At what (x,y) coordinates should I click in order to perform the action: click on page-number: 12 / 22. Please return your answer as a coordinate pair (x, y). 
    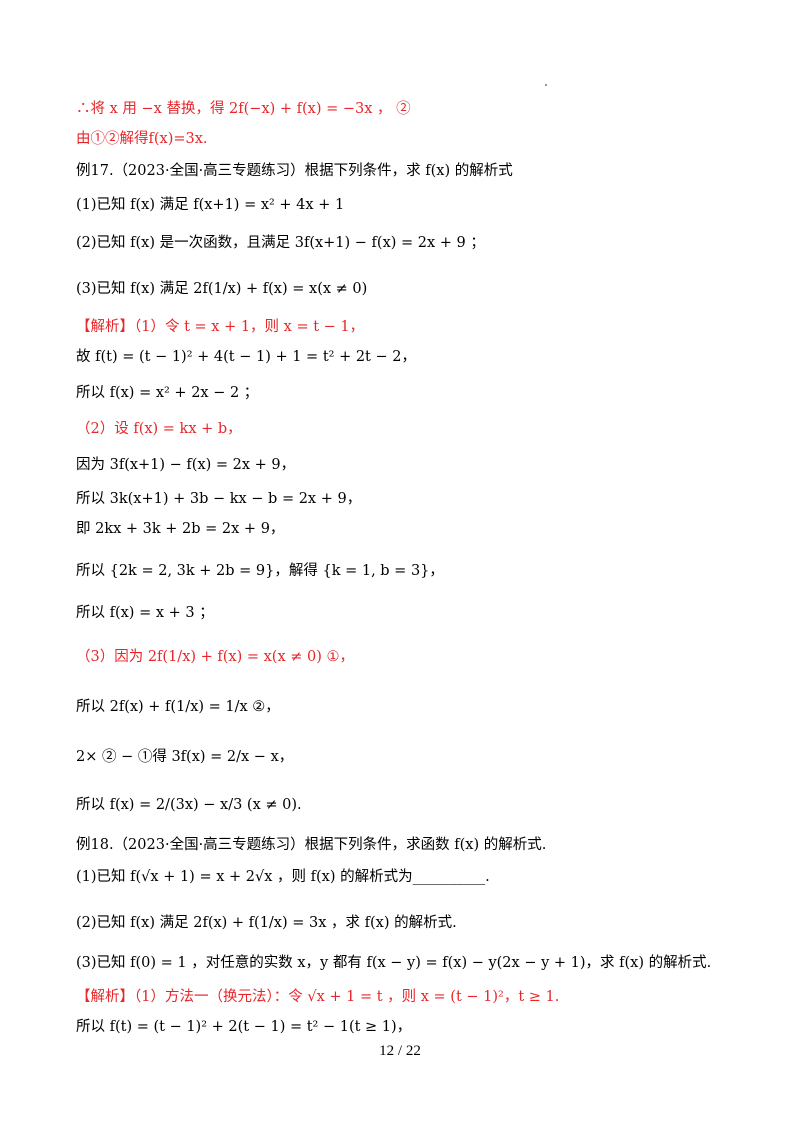
    Looking at the image, I should click on (400, 1051).